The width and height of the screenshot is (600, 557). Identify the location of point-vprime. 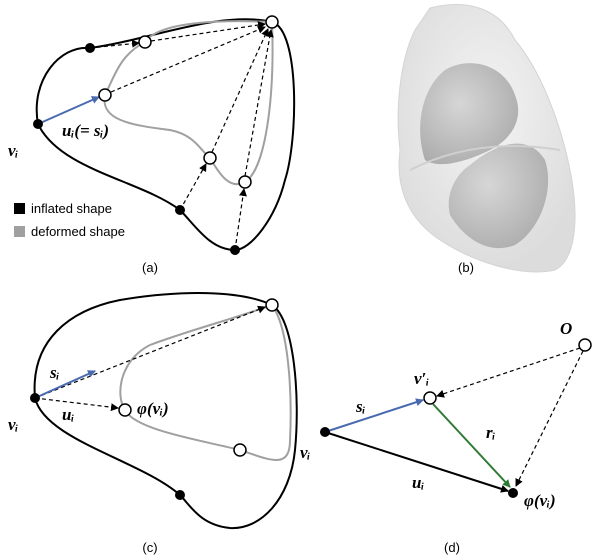
(430, 398).